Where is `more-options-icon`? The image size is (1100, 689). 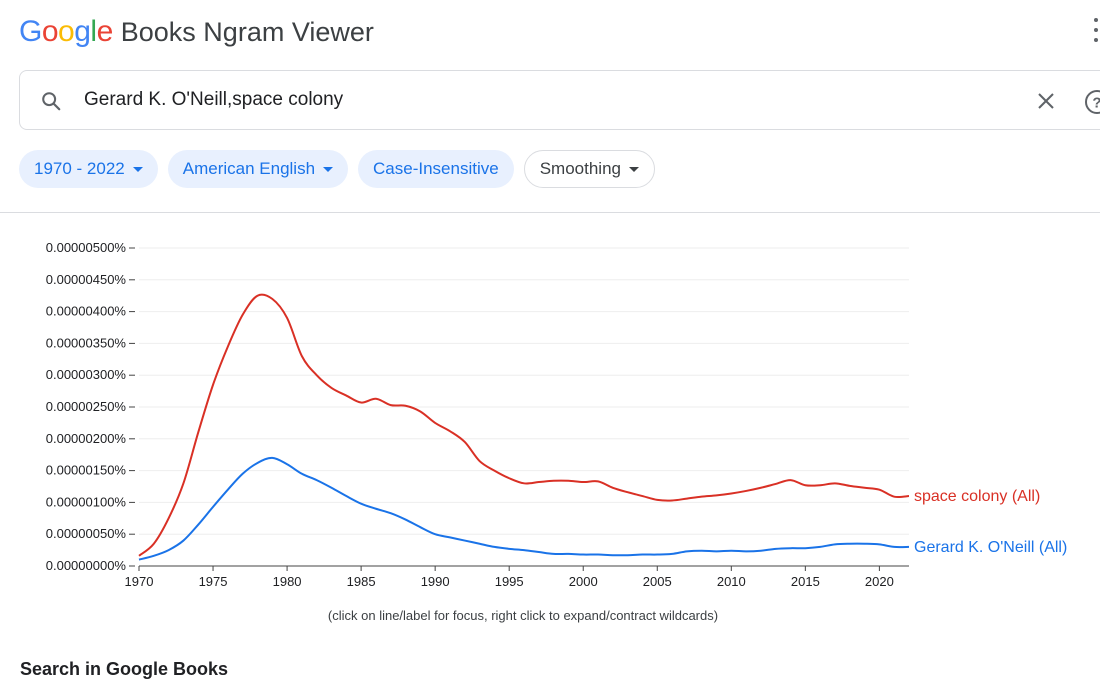 more-options-icon is located at coordinates (1097, 30).